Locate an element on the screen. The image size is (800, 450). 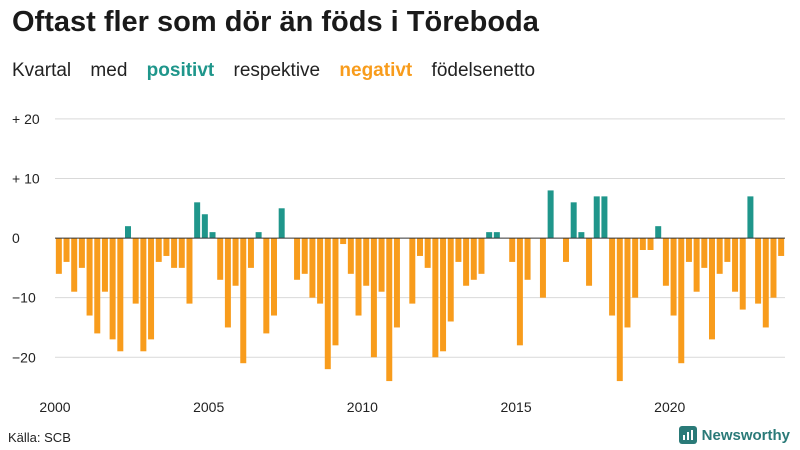
subtitle-suffix: födelsenetto is located at coordinates (483, 70).